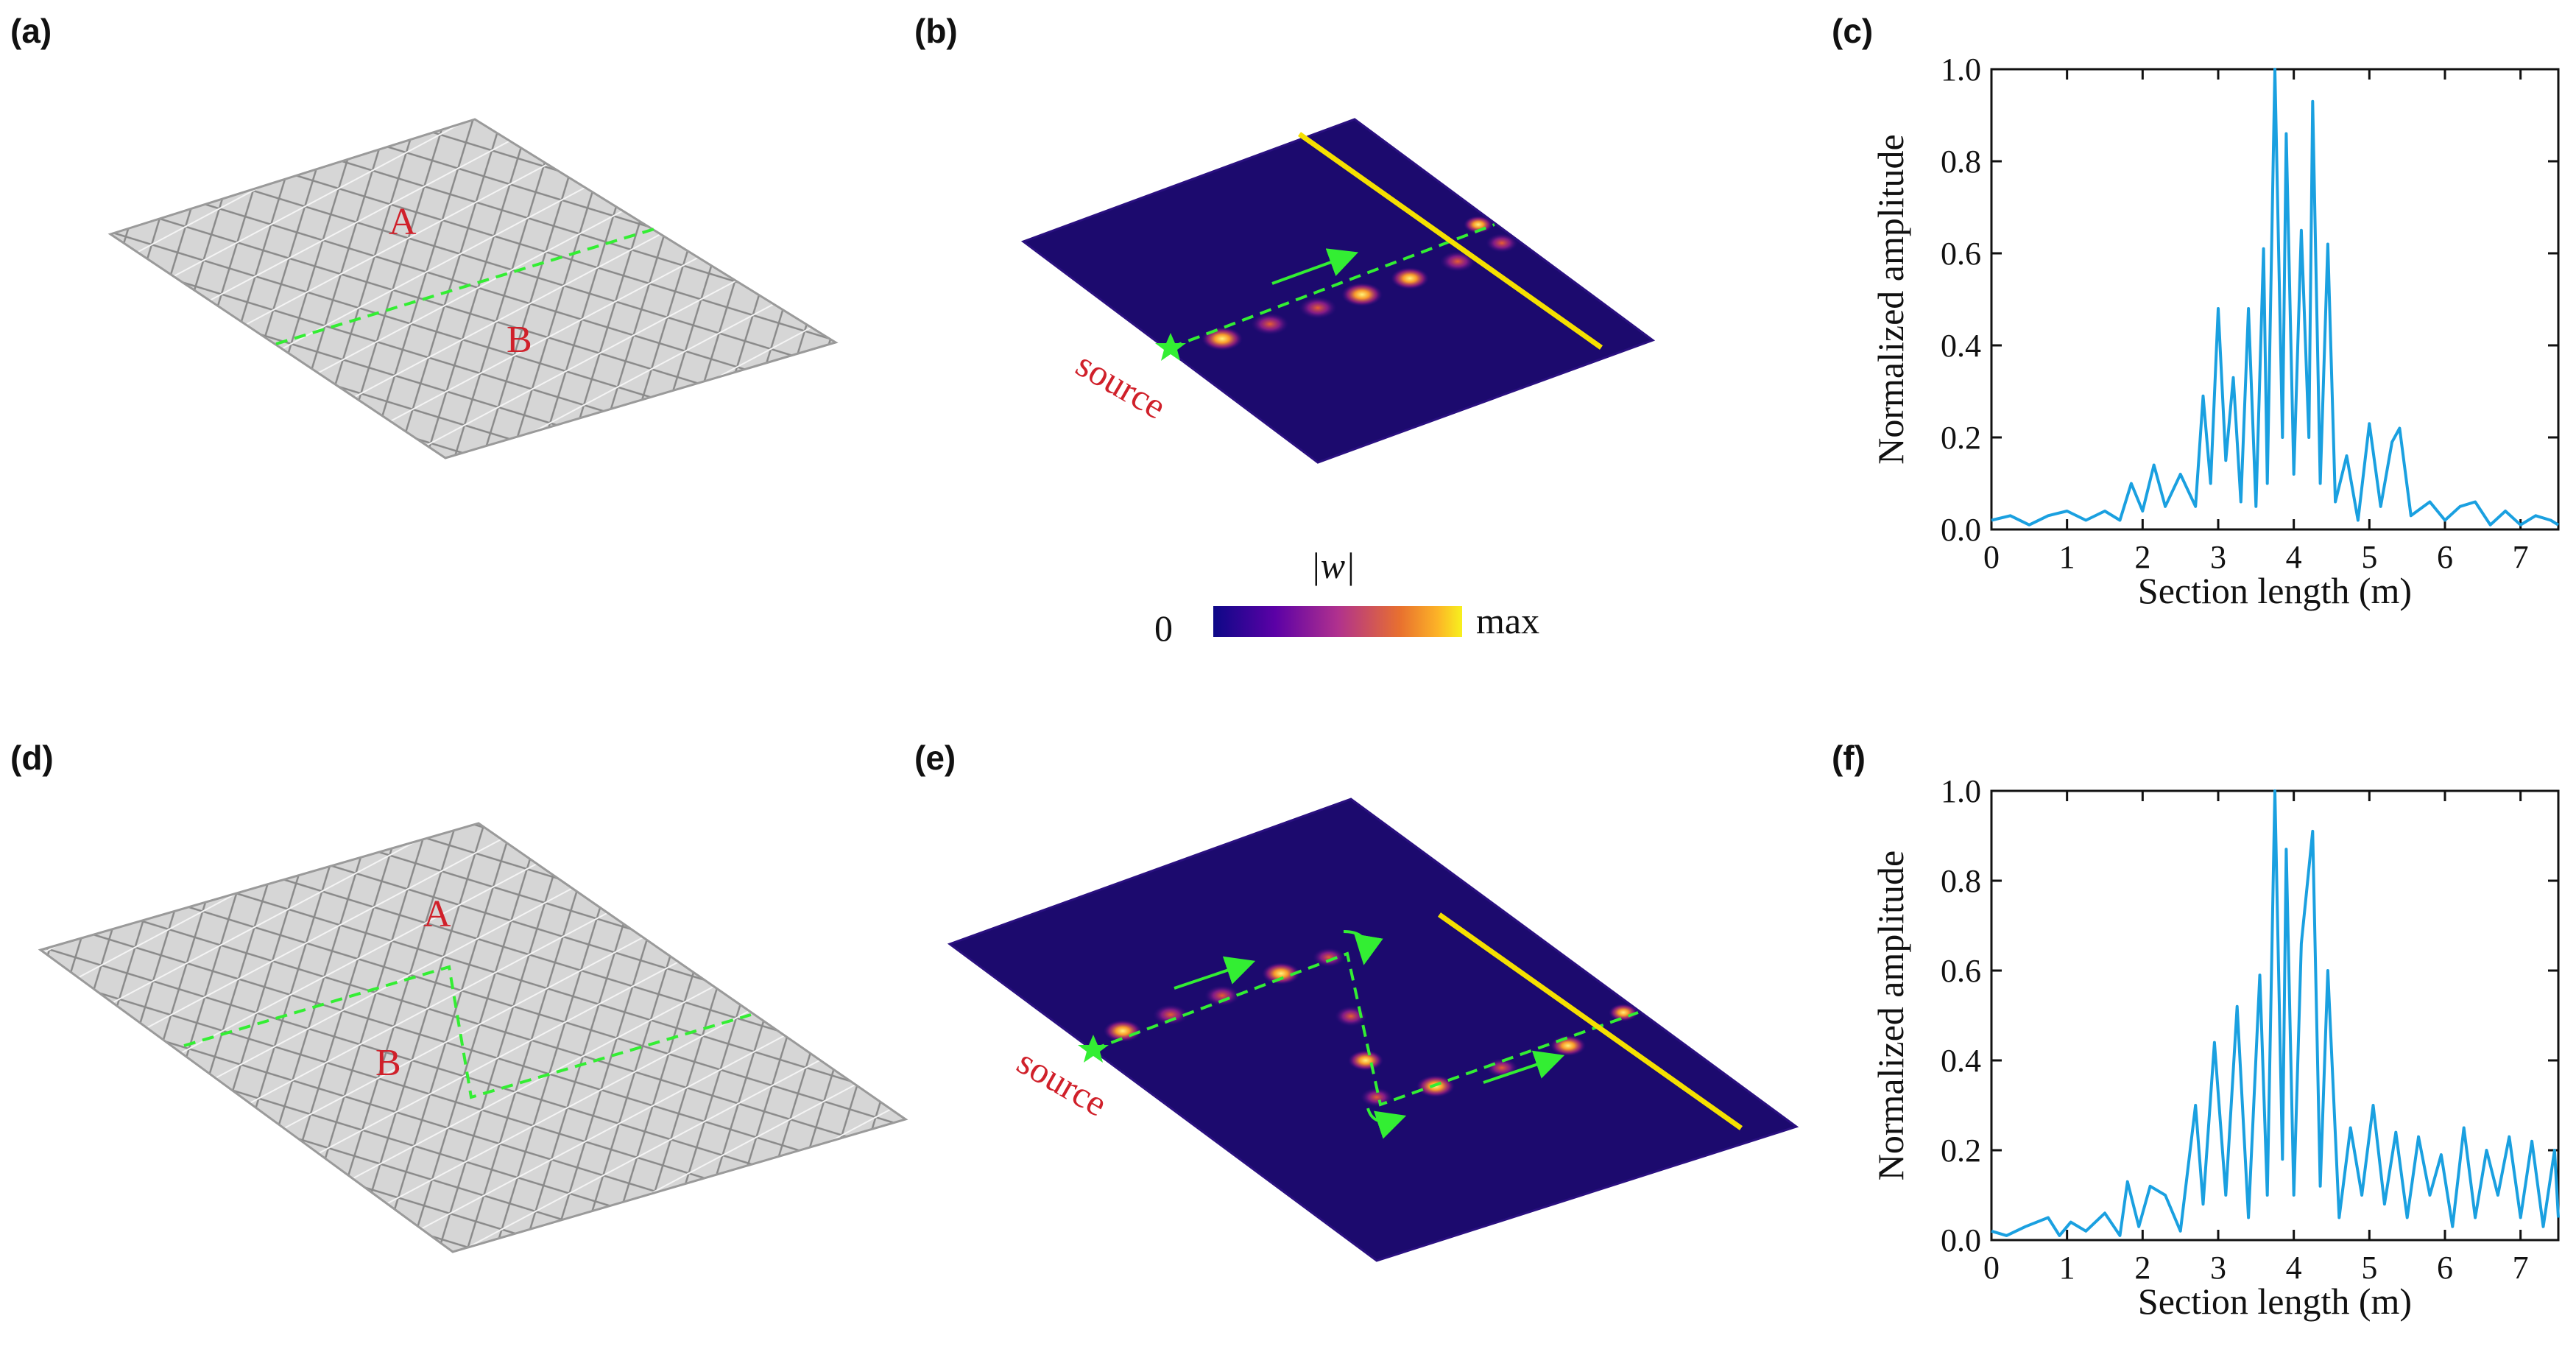 The width and height of the screenshot is (2576, 1366). I want to click on region-a-label-d: A, so click(437, 914).